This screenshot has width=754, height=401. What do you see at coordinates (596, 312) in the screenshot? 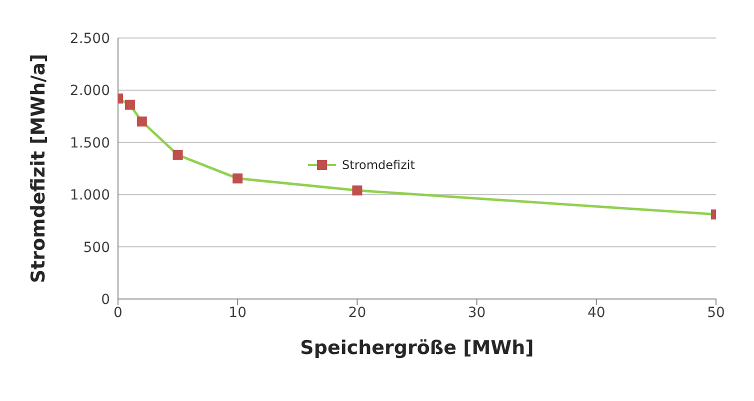
I see `x-tick-label: 40` at bounding box center [596, 312].